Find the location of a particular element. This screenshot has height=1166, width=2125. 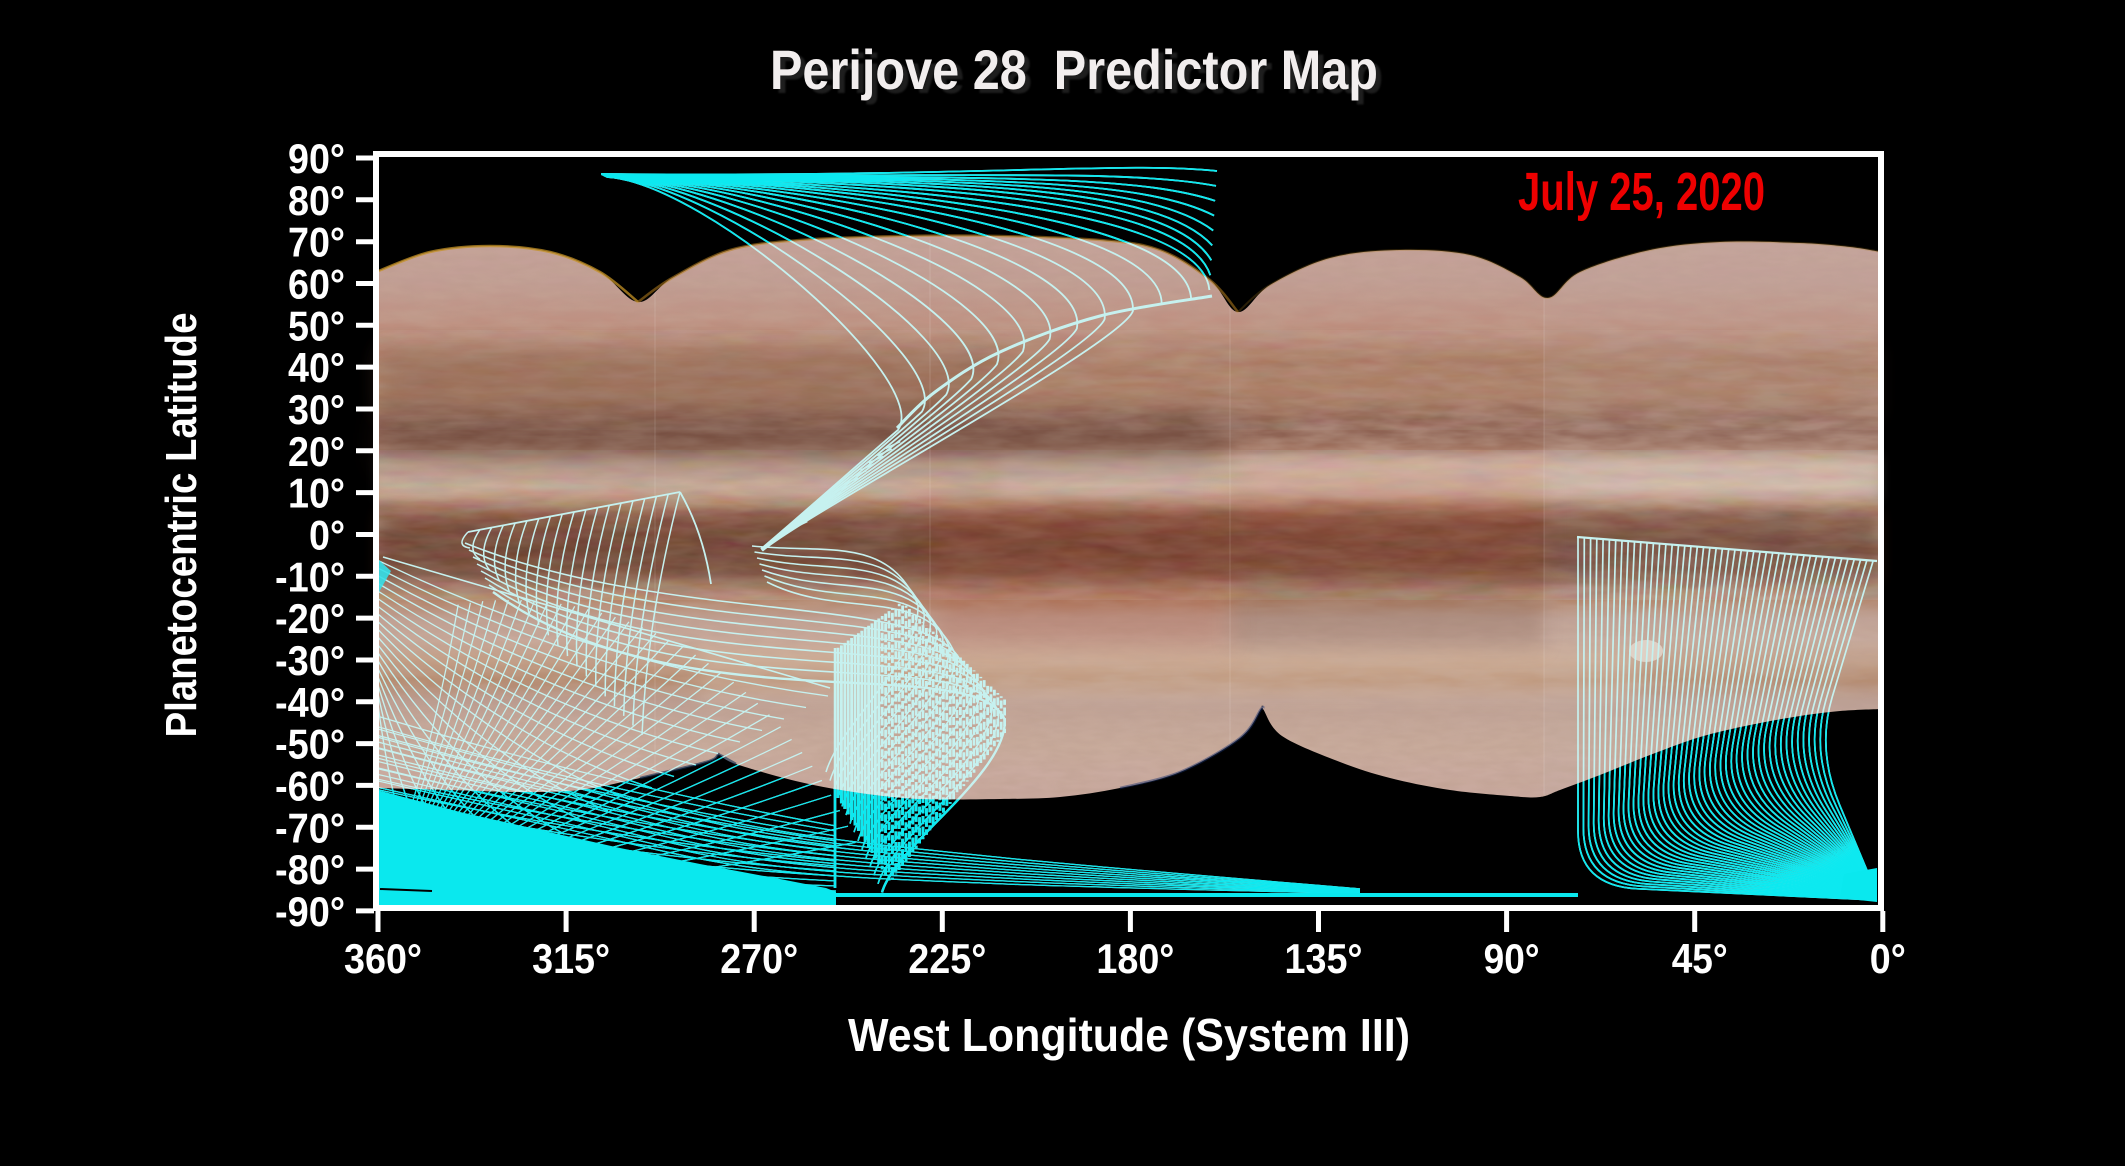

svg-text: -60° is located at coordinates (310, 785).